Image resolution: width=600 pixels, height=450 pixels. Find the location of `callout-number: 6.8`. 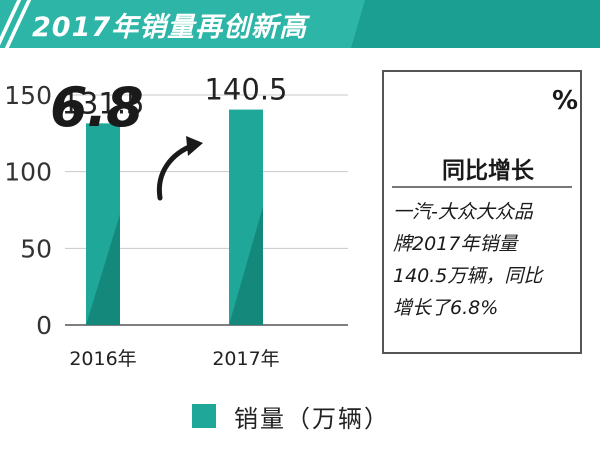

callout-number: 6.8 is located at coordinates (97, 107).